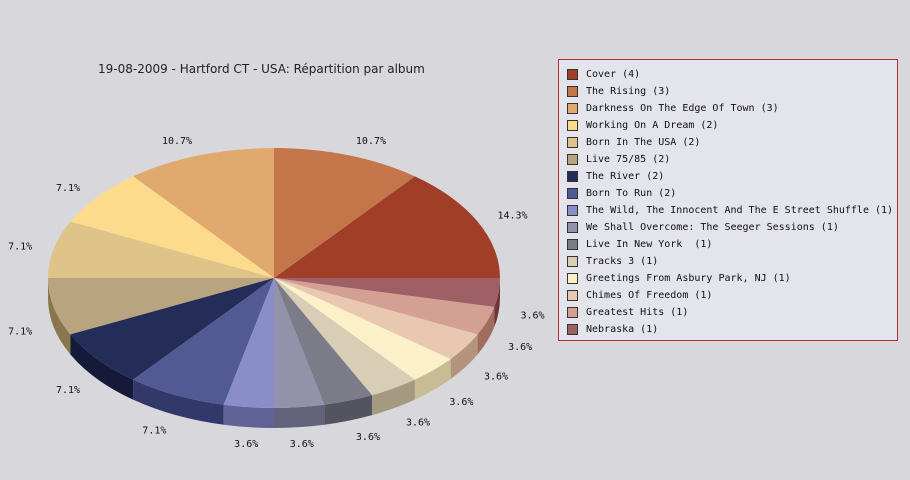 The height and width of the screenshot is (480, 910). What do you see at coordinates (732, 125) in the screenshot?
I see `legend-item-3: Working On A Dream (2)` at bounding box center [732, 125].